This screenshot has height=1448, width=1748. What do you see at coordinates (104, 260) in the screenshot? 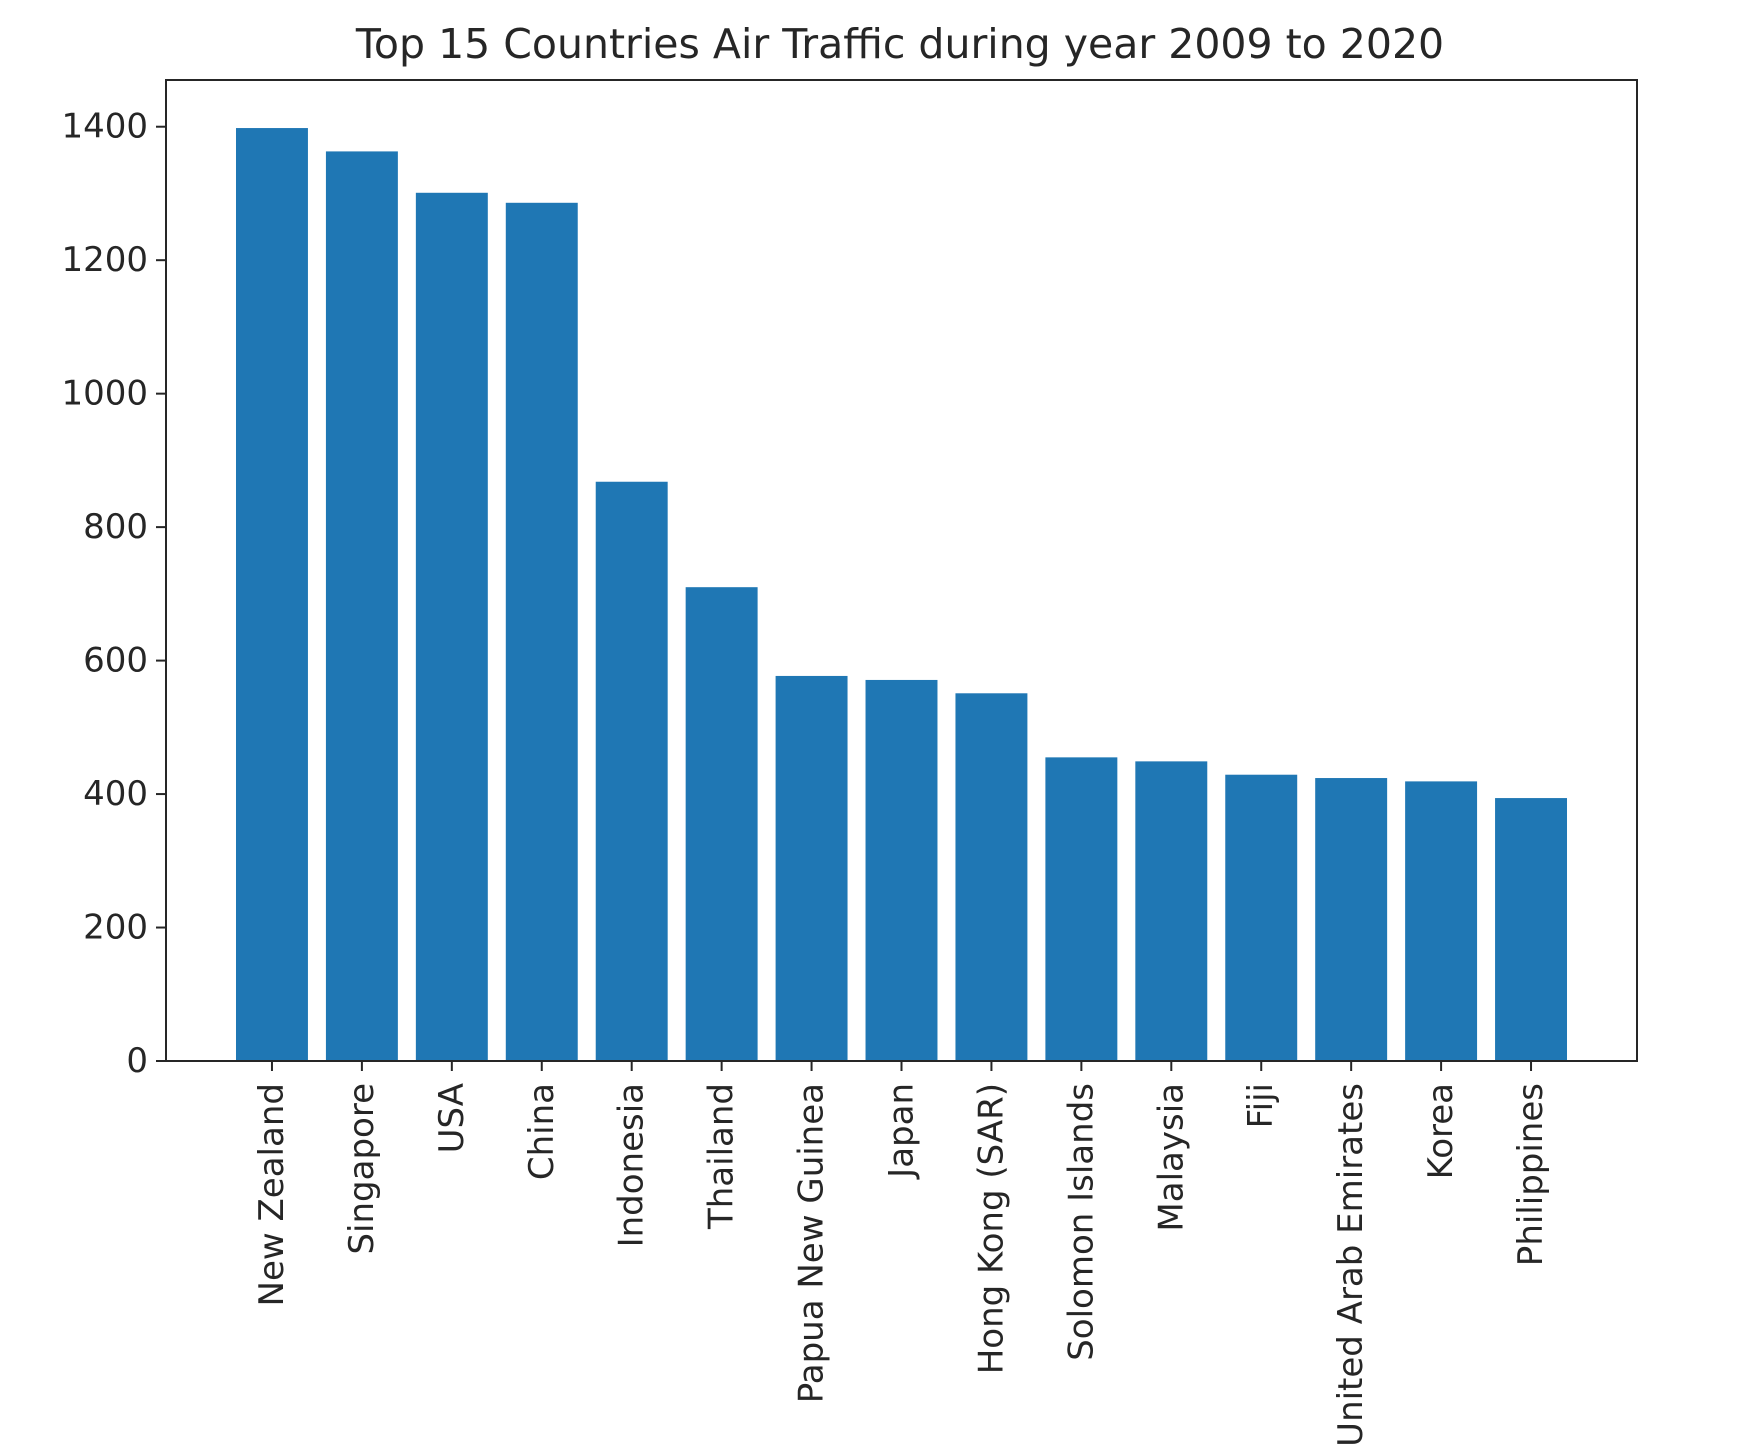
I see `y-tick-label: 1200` at bounding box center [104, 260].